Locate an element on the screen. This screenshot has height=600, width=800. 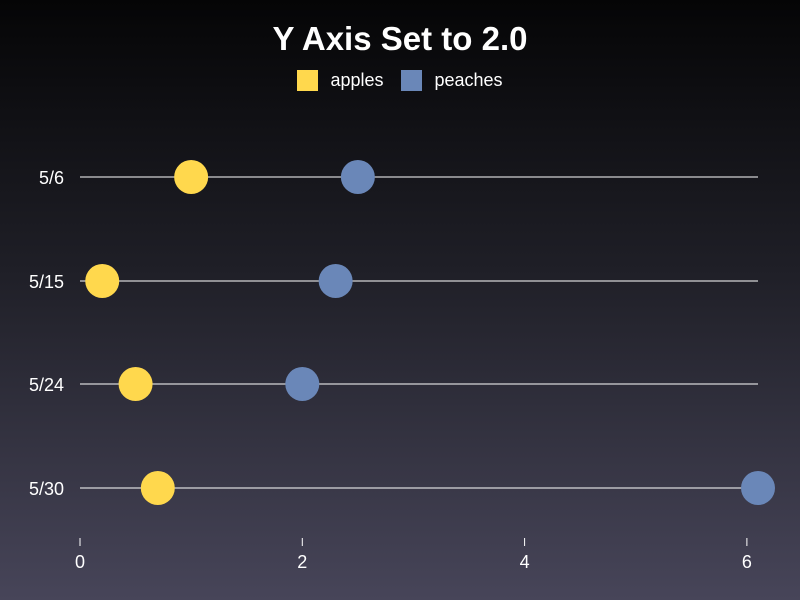
y-tick-label: 5/15 is located at coordinates (46, 282).